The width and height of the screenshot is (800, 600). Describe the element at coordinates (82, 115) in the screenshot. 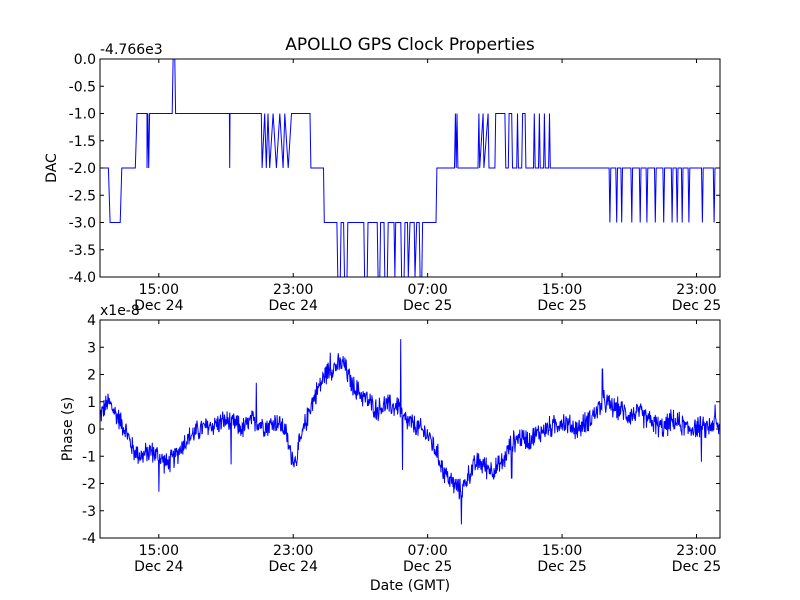

I see `y-tick-label: -1.0` at that location.